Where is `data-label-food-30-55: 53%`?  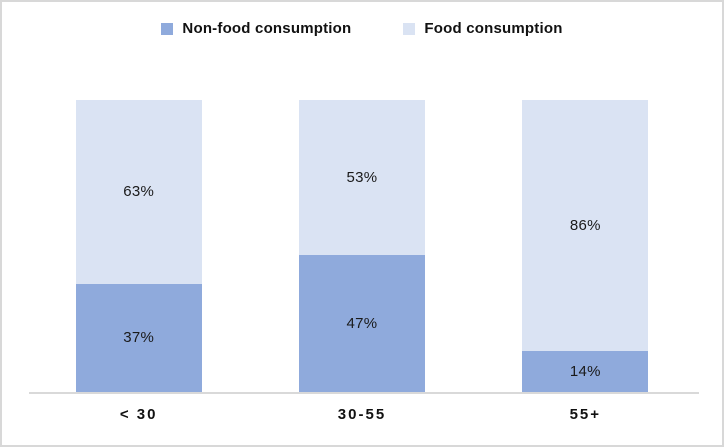
data-label-food-30-55: 53% is located at coordinates (362, 177).